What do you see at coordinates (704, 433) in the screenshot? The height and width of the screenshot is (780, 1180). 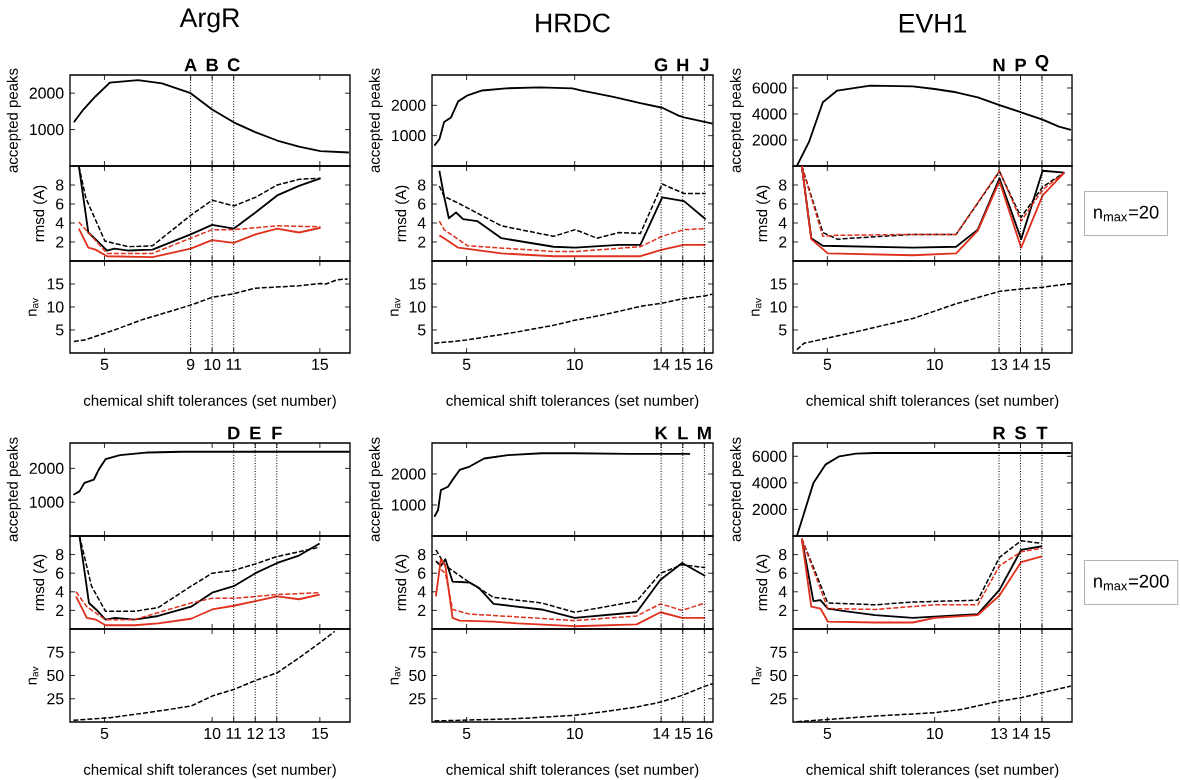 I see `ref-line-label: M` at bounding box center [704, 433].